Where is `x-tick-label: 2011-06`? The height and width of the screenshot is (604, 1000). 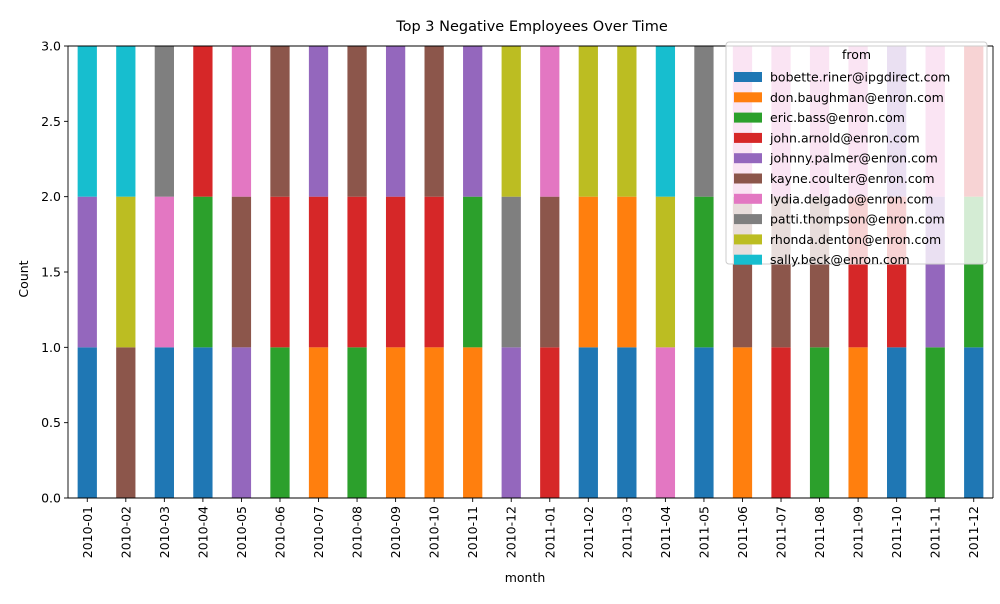
x-tick-label: 2011-06 is located at coordinates (742, 532).